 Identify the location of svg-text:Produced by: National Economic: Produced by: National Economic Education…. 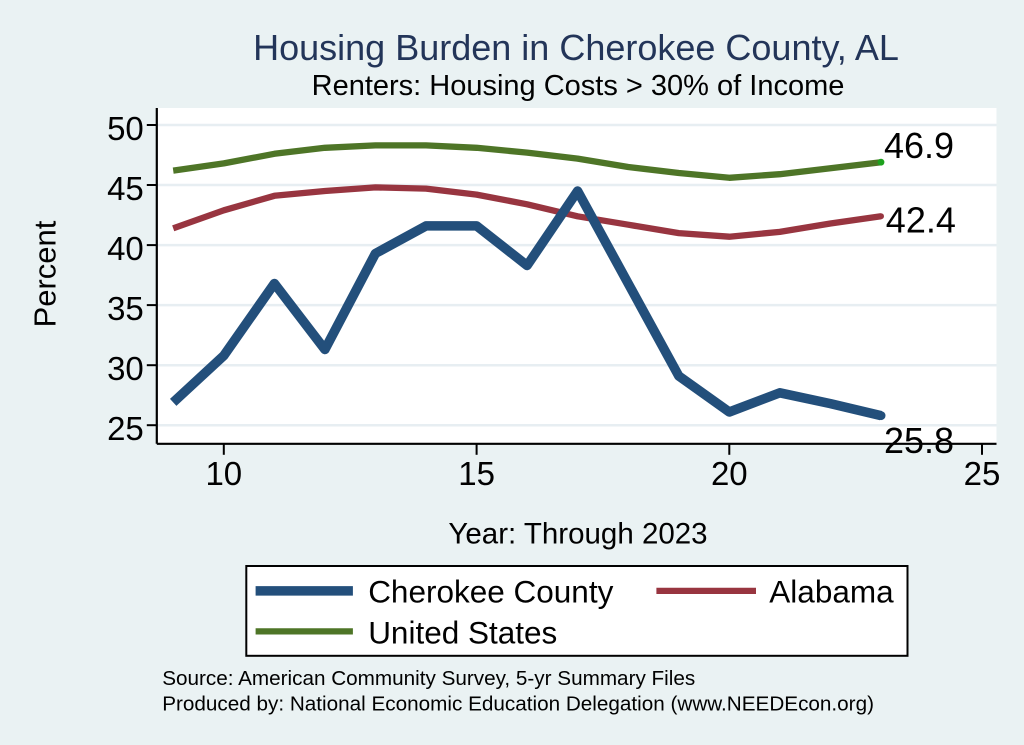
(518, 703).